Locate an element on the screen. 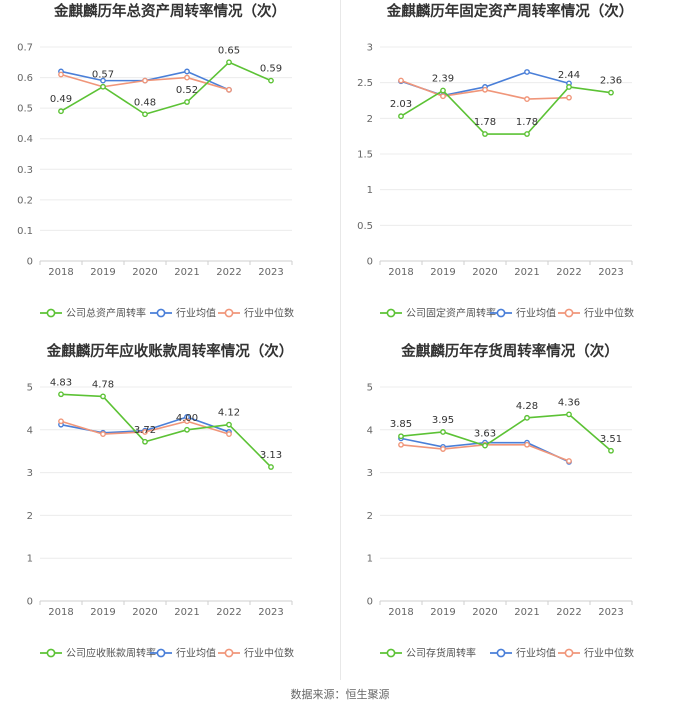 The image size is (680, 712). data-label: 4.00 is located at coordinates (187, 418).